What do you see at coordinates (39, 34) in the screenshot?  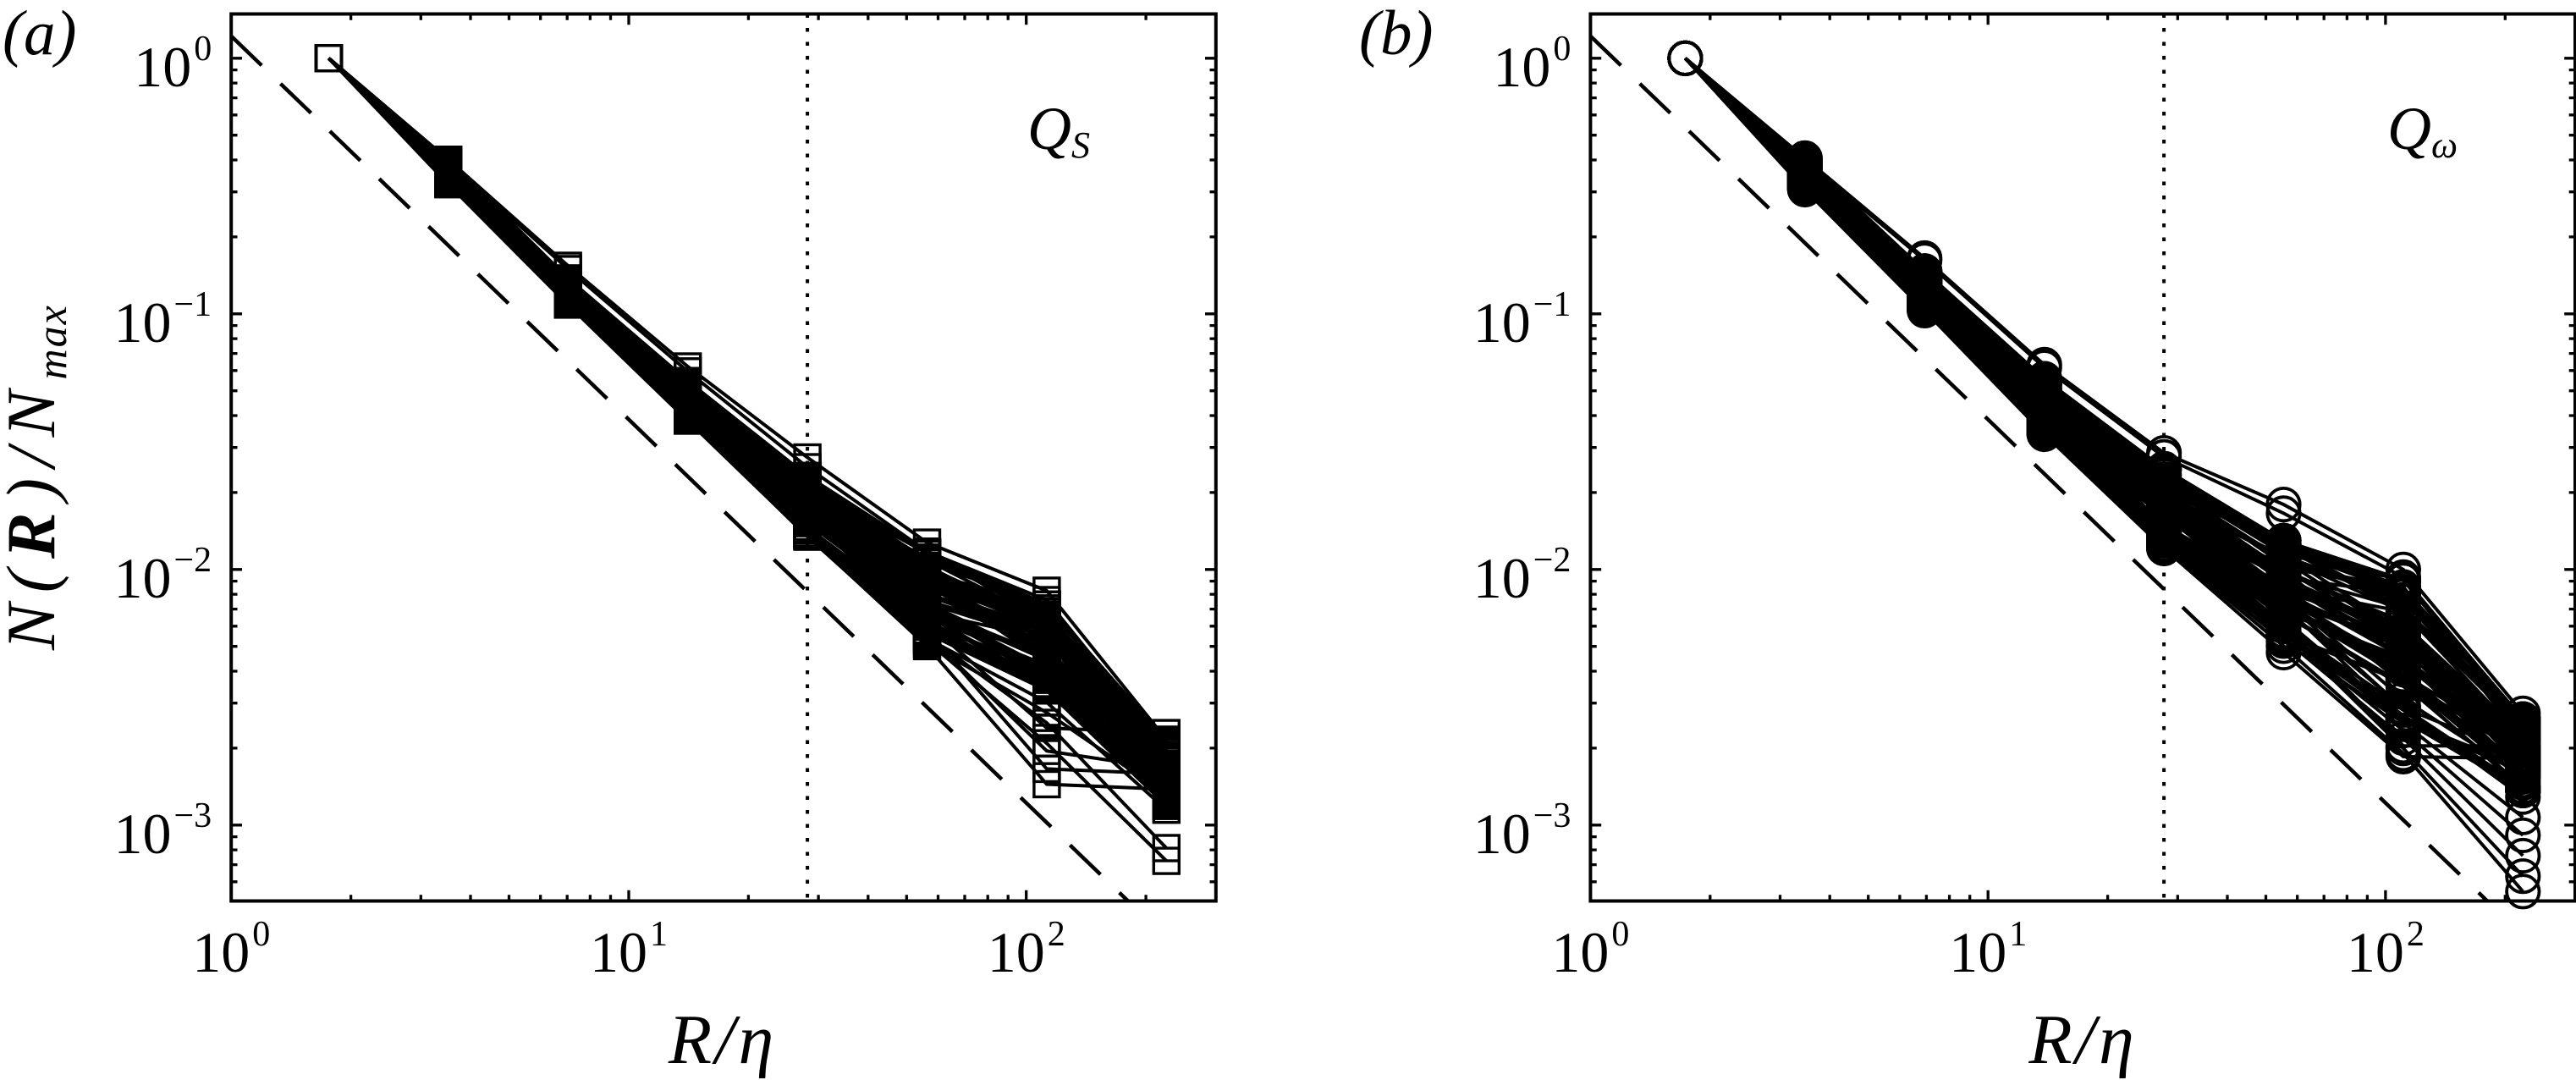 I see `svg-text: (a)` at bounding box center [39, 34].